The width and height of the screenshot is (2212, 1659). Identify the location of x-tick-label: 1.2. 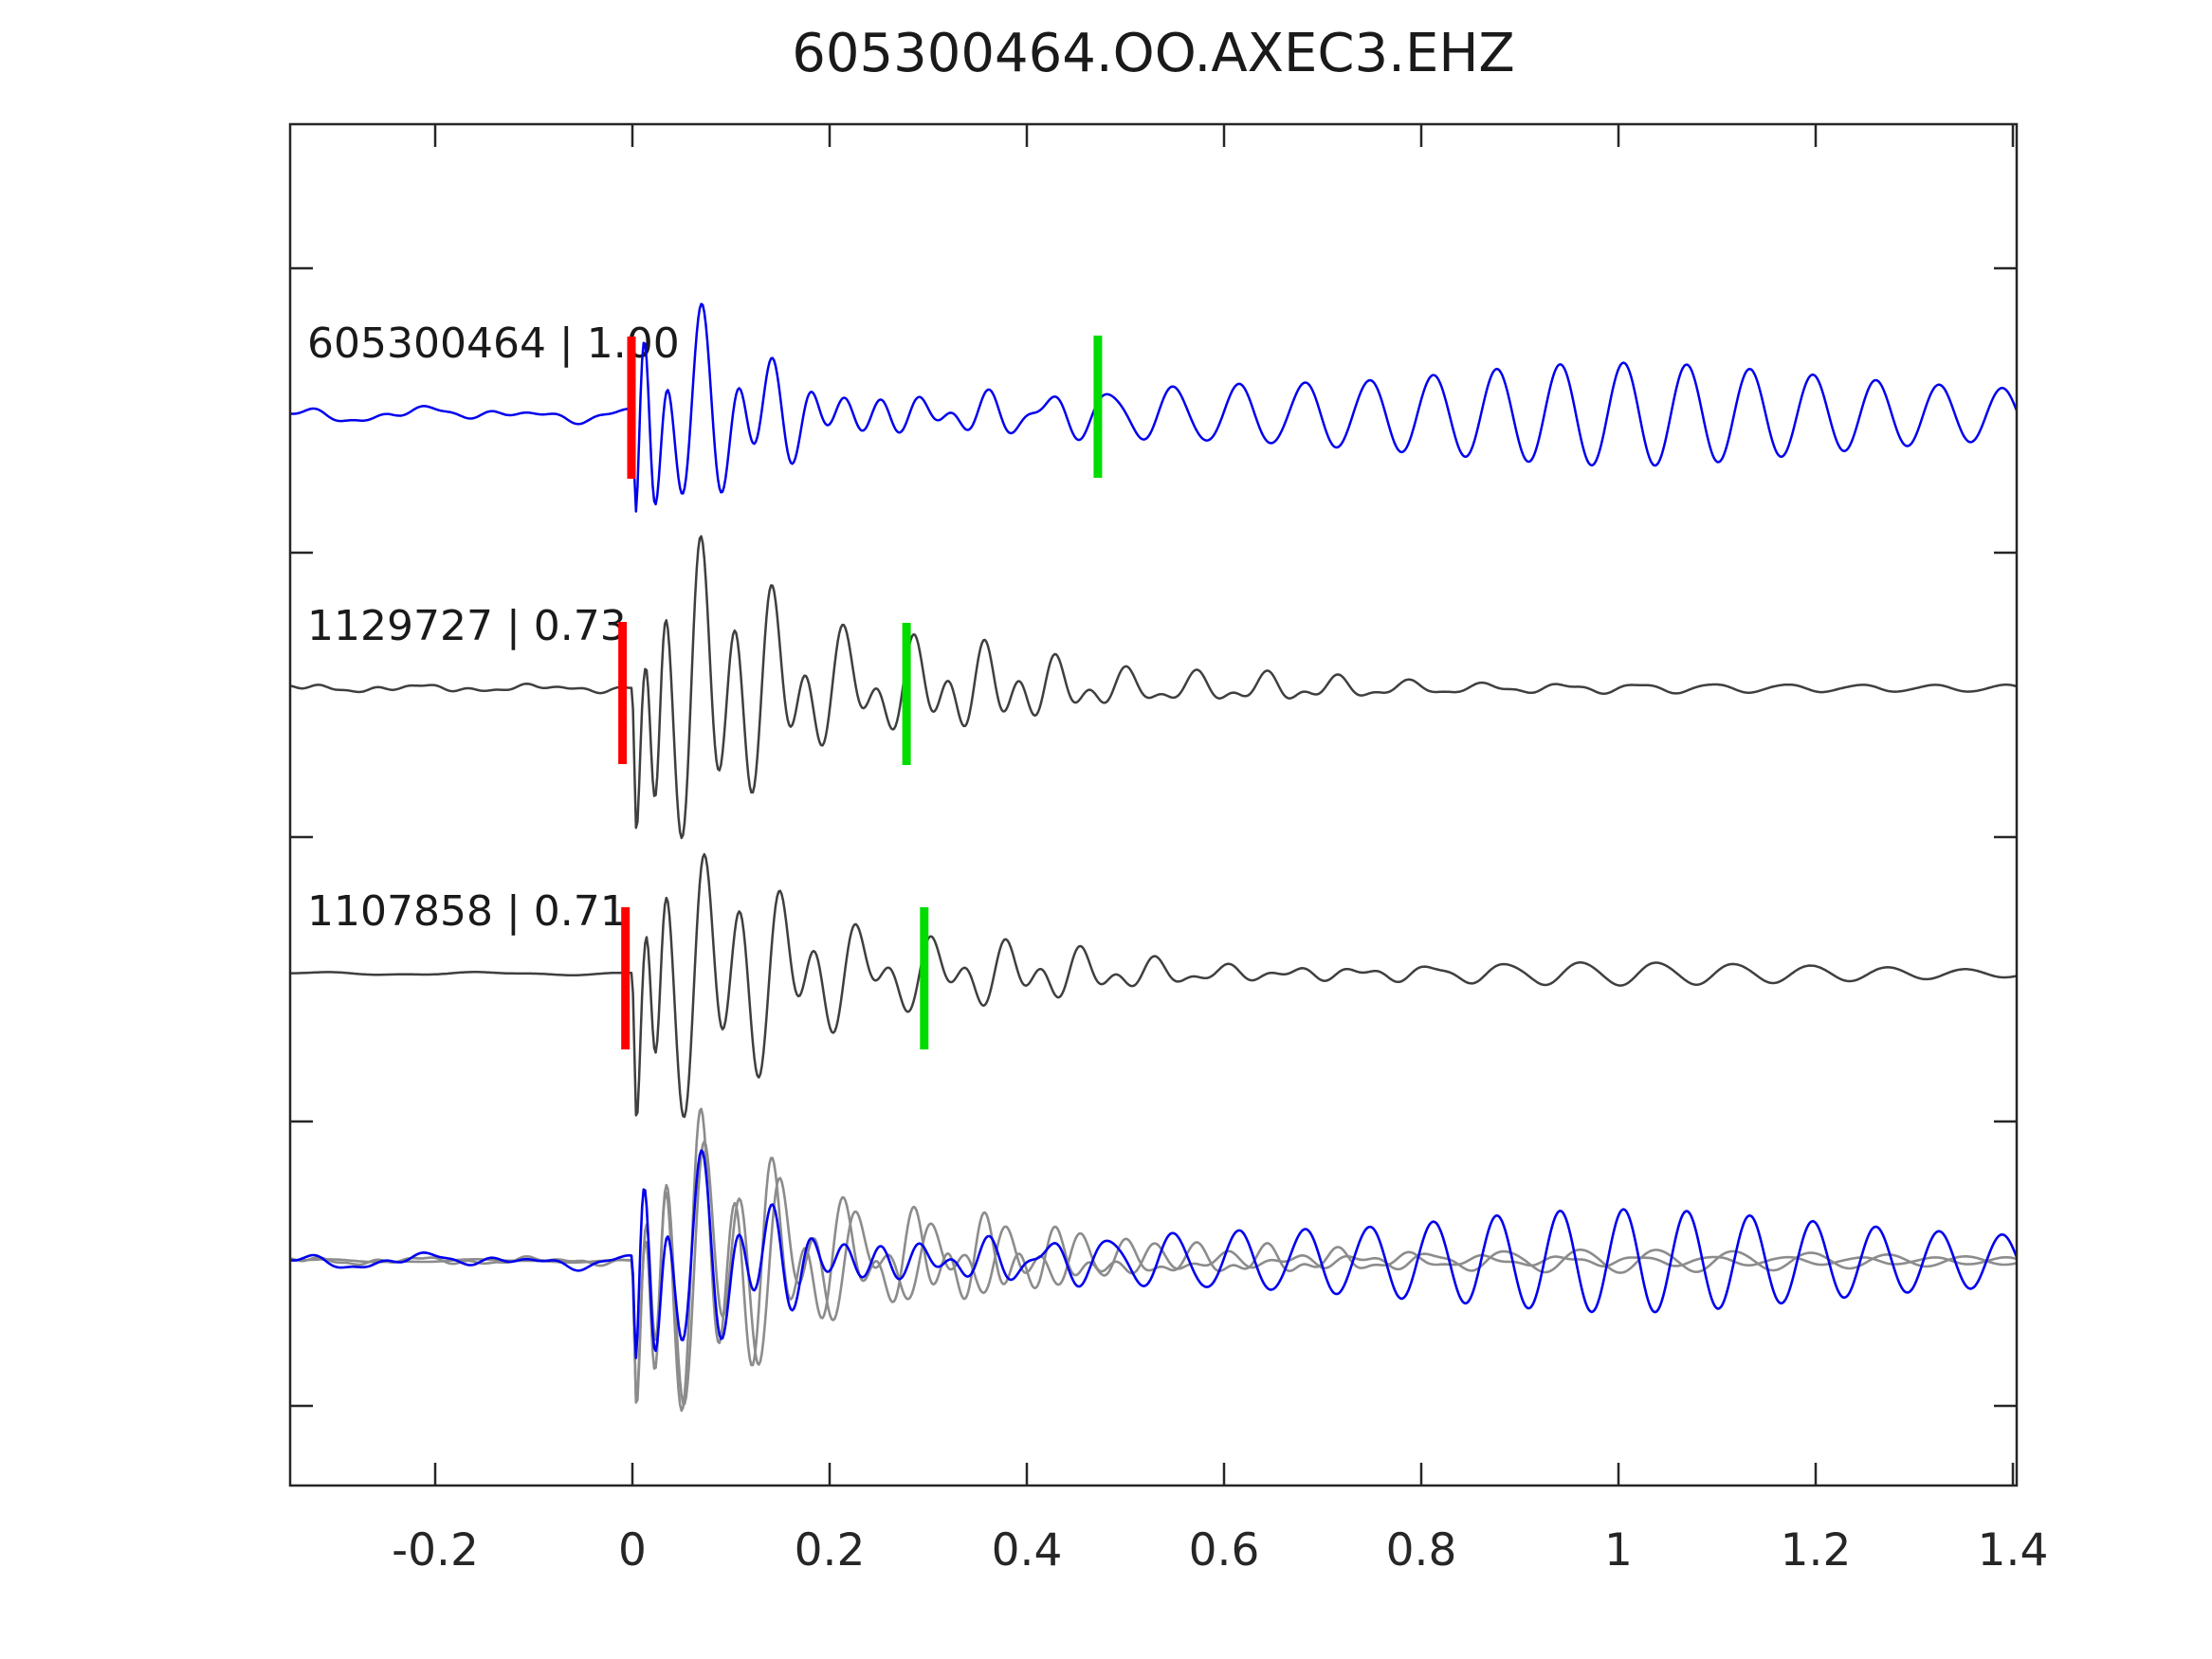
(1816, 1550).